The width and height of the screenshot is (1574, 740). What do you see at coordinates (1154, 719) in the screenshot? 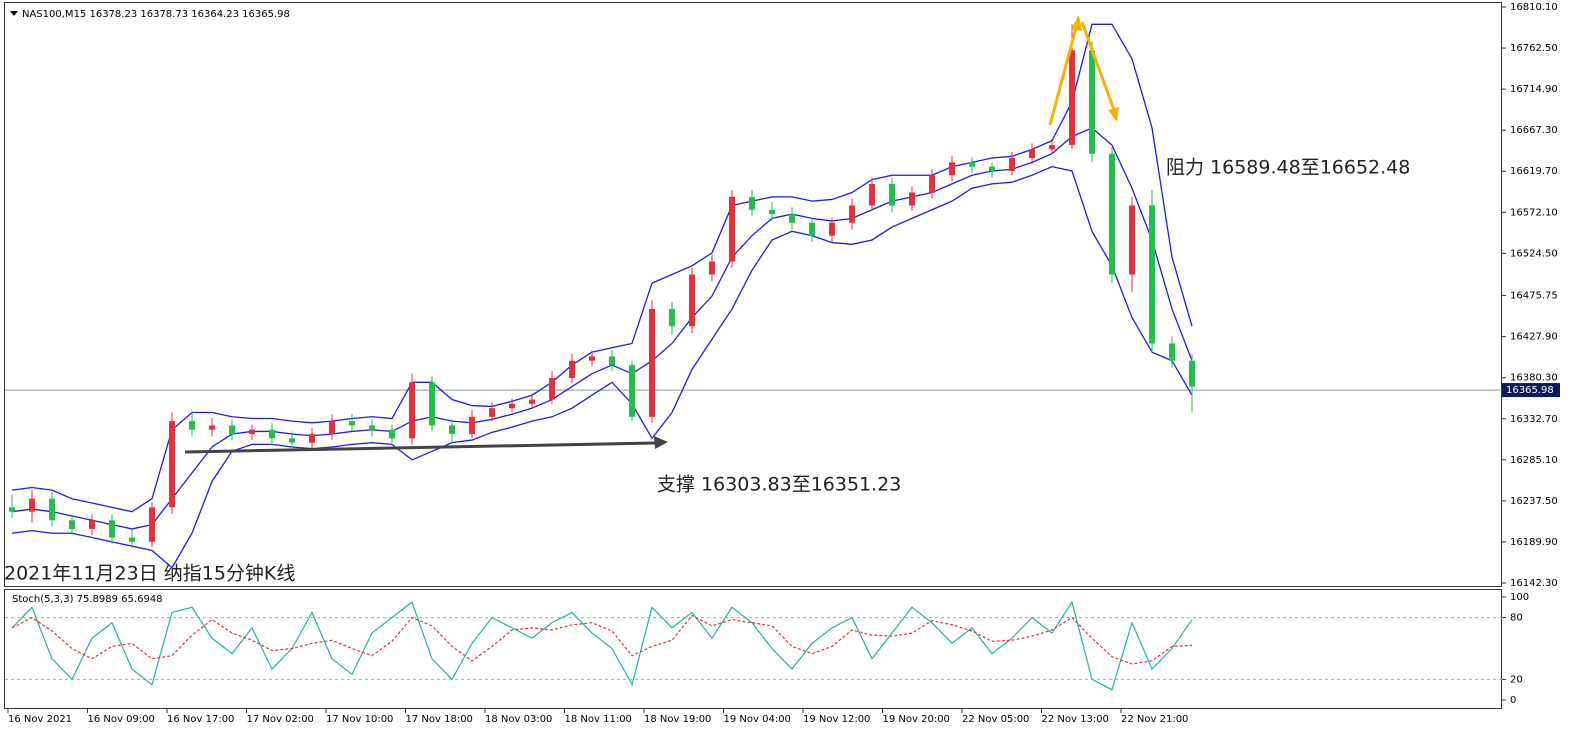
I see `x-tick-label: 22 Nov 21:00` at bounding box center [1154, 719].